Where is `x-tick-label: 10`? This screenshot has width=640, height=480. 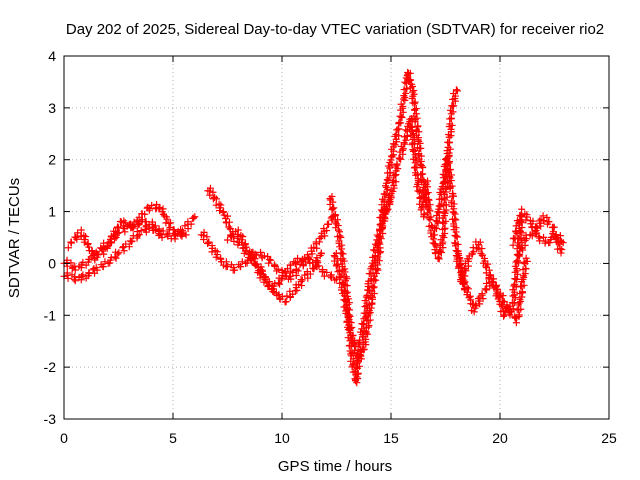 x-tick-label: 10 is located at coordinates (282, 438).